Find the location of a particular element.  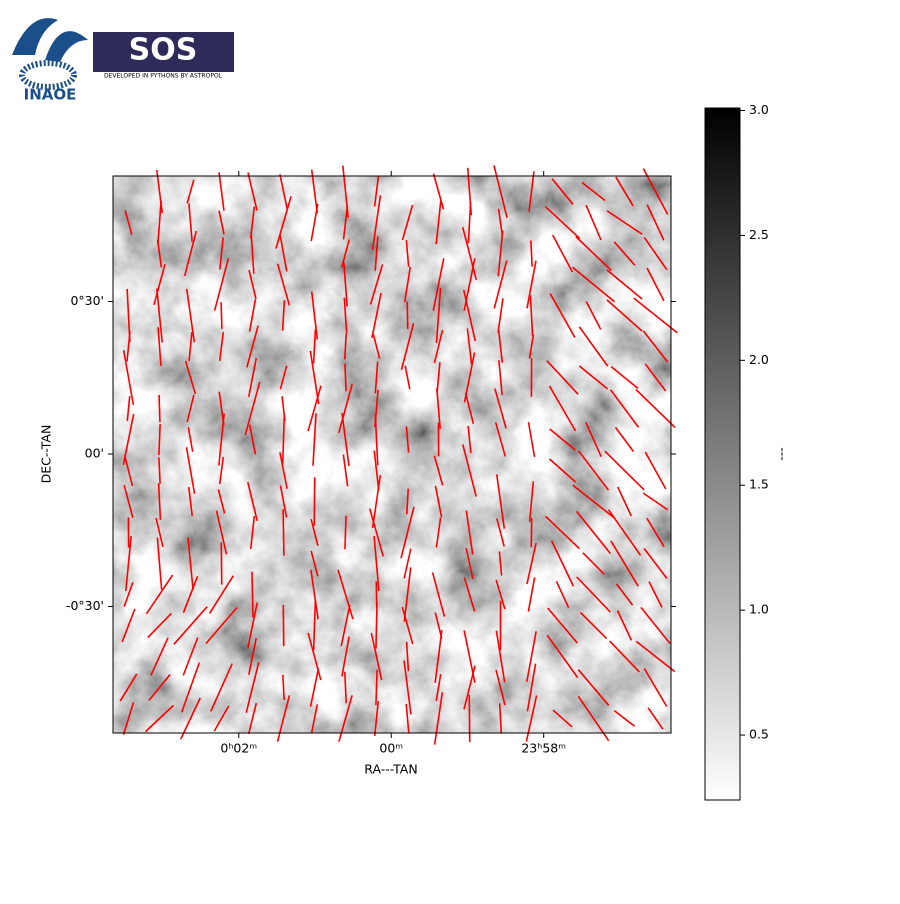

x-tick-label: 00ᵐ is located at coordinates (391, 748).